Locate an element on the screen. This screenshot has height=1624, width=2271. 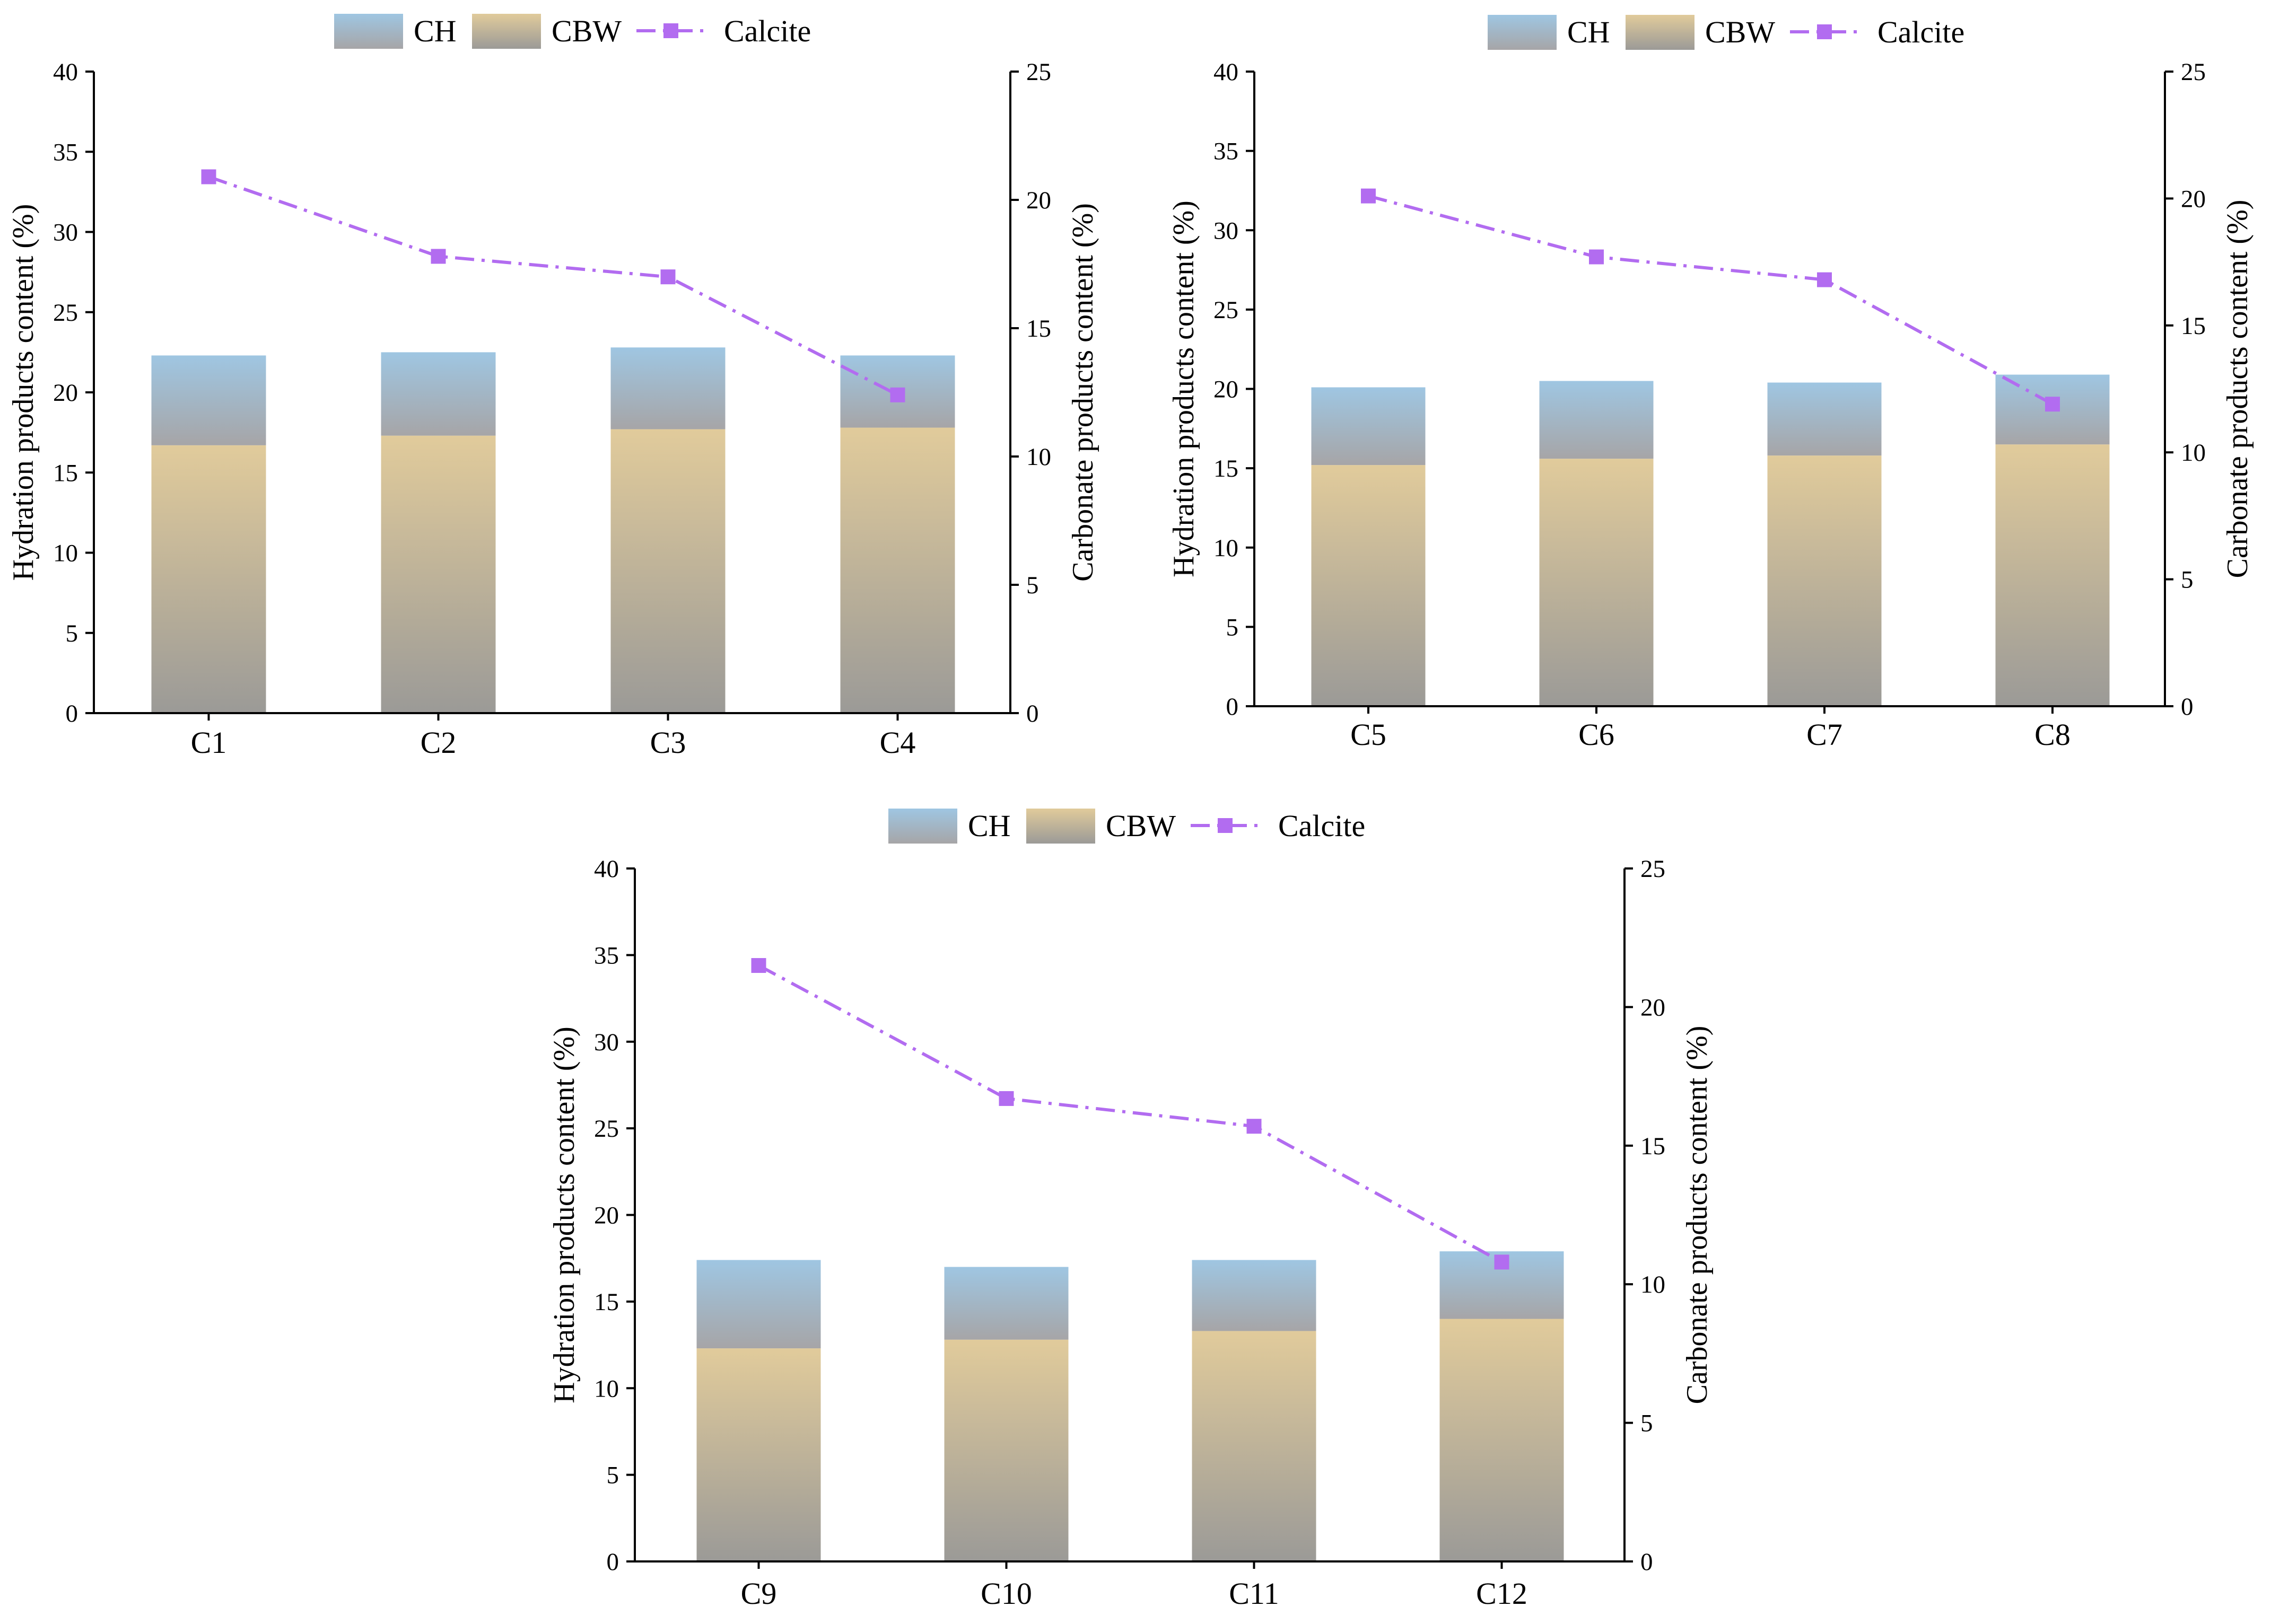
bar-cbw-C11 is located at coordinates (1254, 1446).